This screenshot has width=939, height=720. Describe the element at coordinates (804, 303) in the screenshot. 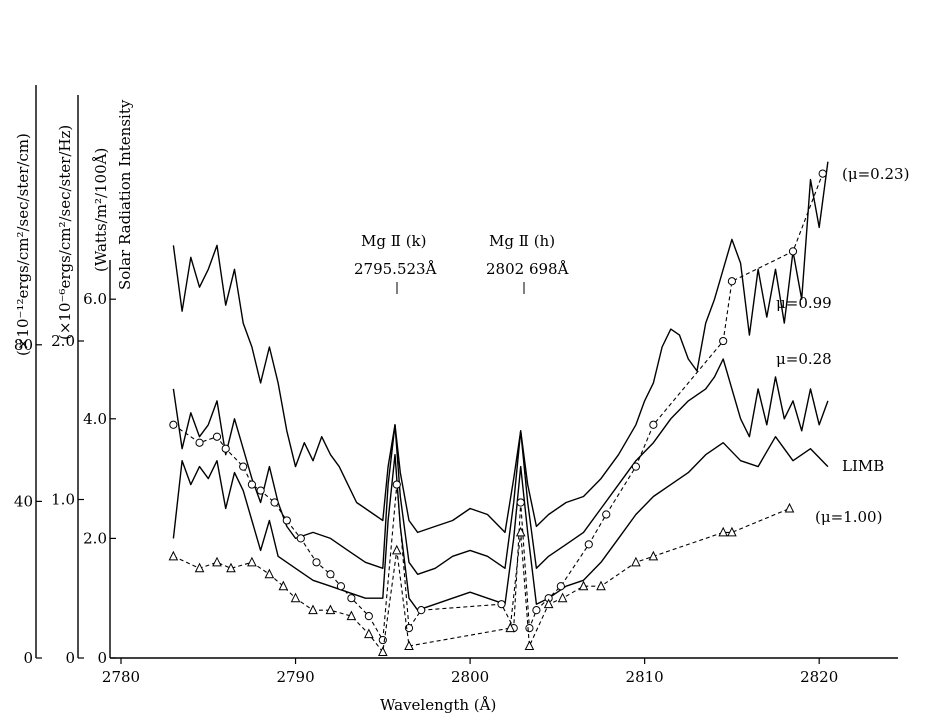

I see `series-label-0: μ=0.99` at that location.